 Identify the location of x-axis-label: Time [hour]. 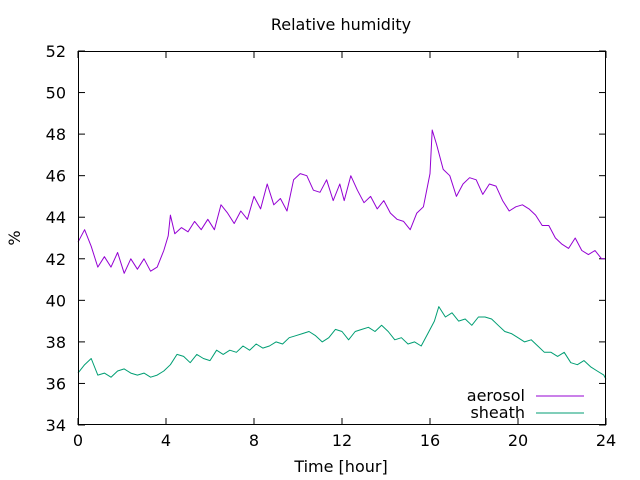
(340, 466).